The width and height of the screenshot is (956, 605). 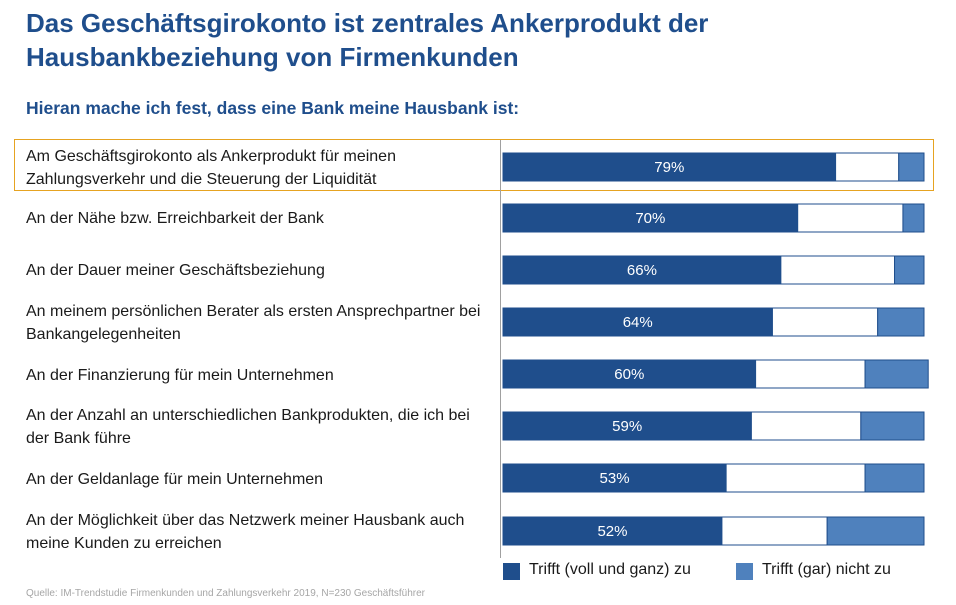 What do you see at coordinates (175, 218) in the screenshot?
I see `category-label-naehe: An der Nähe bzw. Erreichbarkeit der Bank` at bounding box center [175, 218].